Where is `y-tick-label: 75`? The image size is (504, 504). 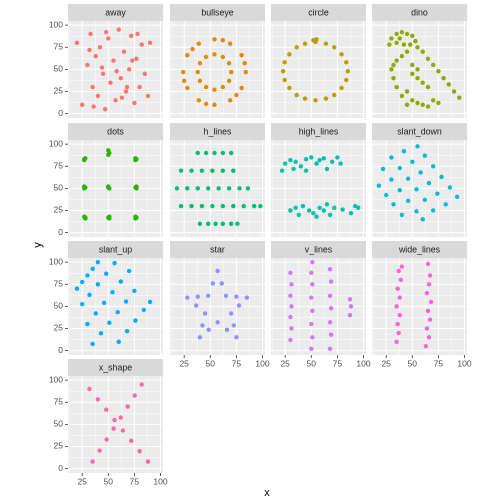
y-tick-label: 75 is located at coordinates (59, 166).